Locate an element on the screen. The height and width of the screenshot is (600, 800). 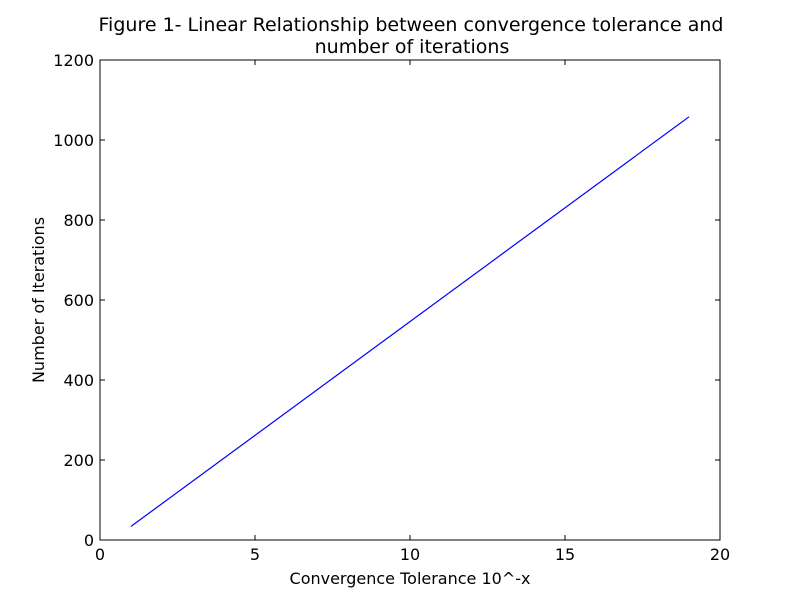
y-tick-label: 1000 is located at coordinates (73, 140).